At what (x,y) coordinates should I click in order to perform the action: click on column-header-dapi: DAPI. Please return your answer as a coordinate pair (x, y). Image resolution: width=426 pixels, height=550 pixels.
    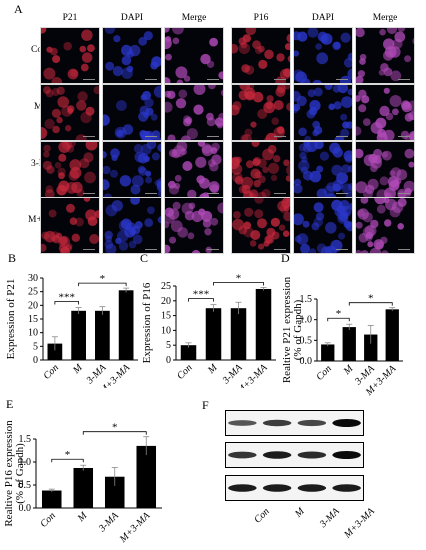
    Looking at the image, I should click on (132, 18).